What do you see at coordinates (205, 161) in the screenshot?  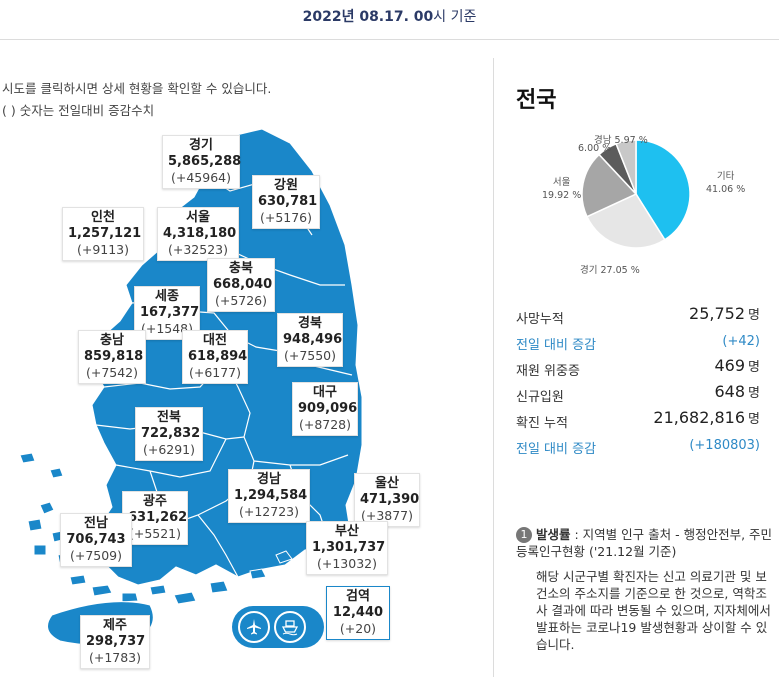 I see `region-gyeonggi-value: 5,865,288` at bounding box center [205, 161].